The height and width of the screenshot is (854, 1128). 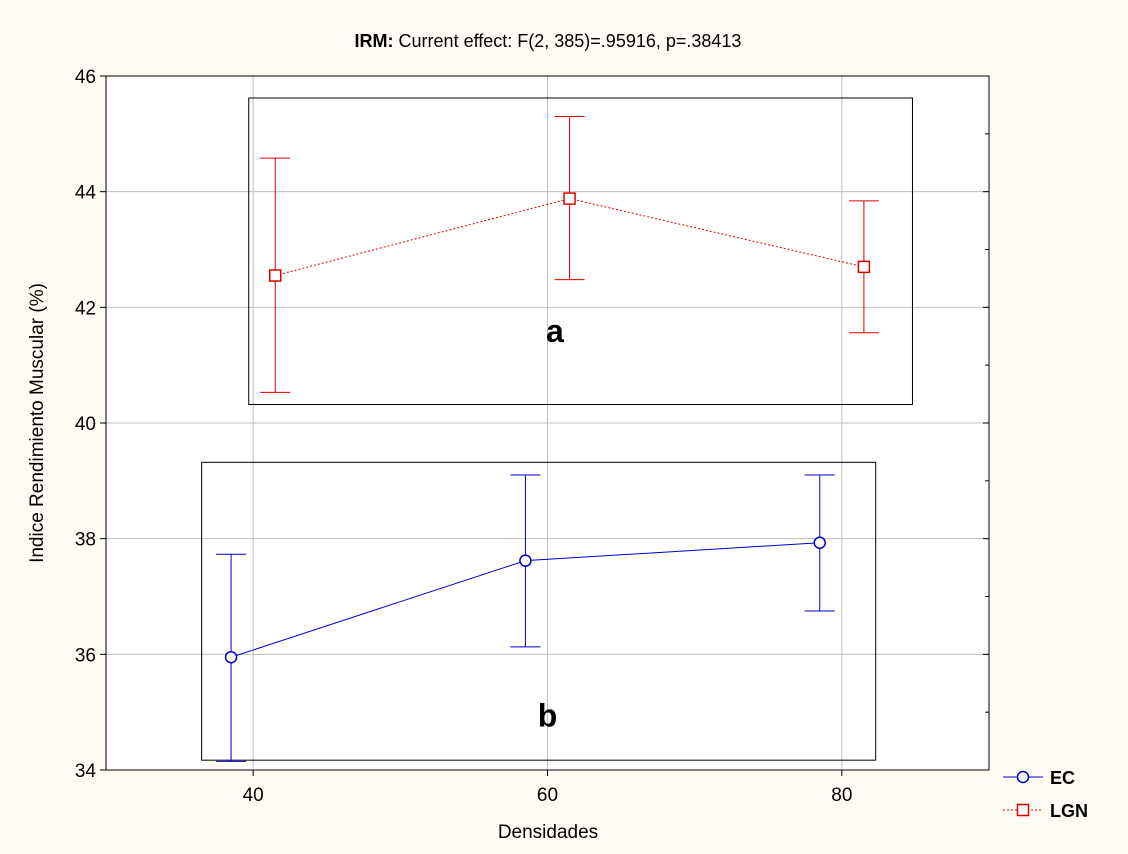 What do you see at coordinates (37, 423) in the screenshot?
I see `y-axis-title: Indice Rendimiento Muscular (%)` at bounding box center [37, 423].